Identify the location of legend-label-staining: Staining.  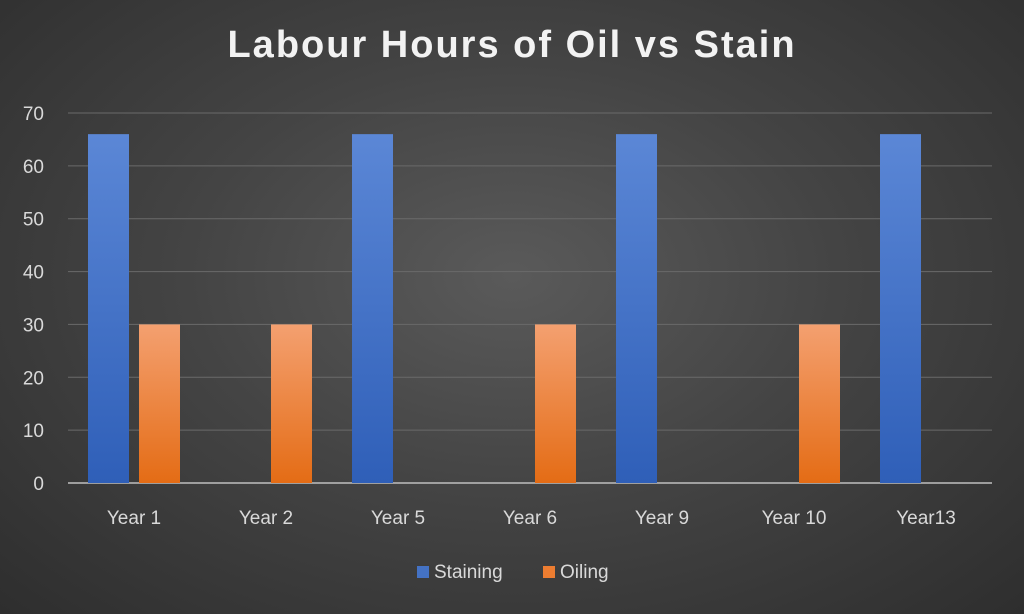
(468, 572).